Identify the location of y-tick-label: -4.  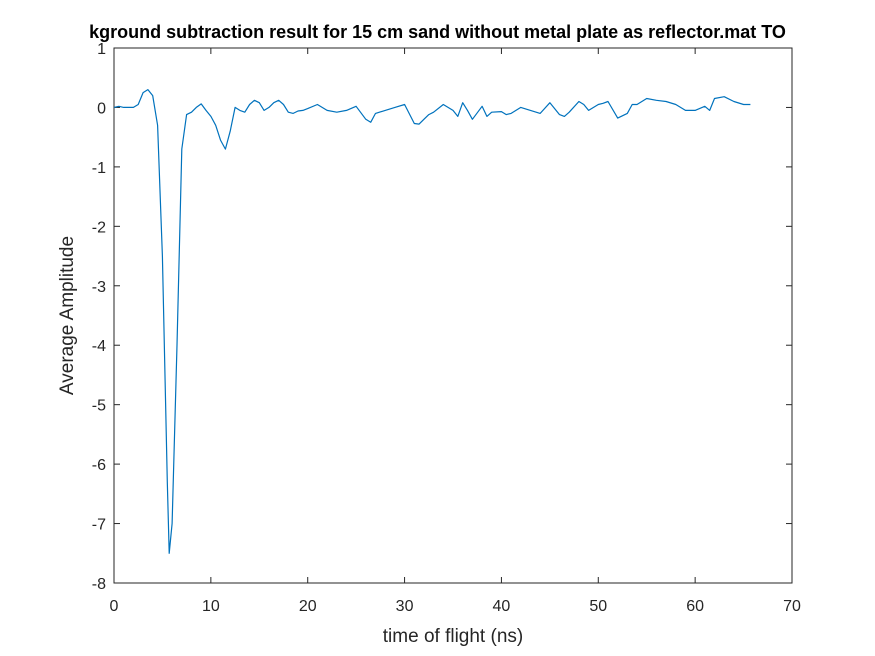
(99, 346).